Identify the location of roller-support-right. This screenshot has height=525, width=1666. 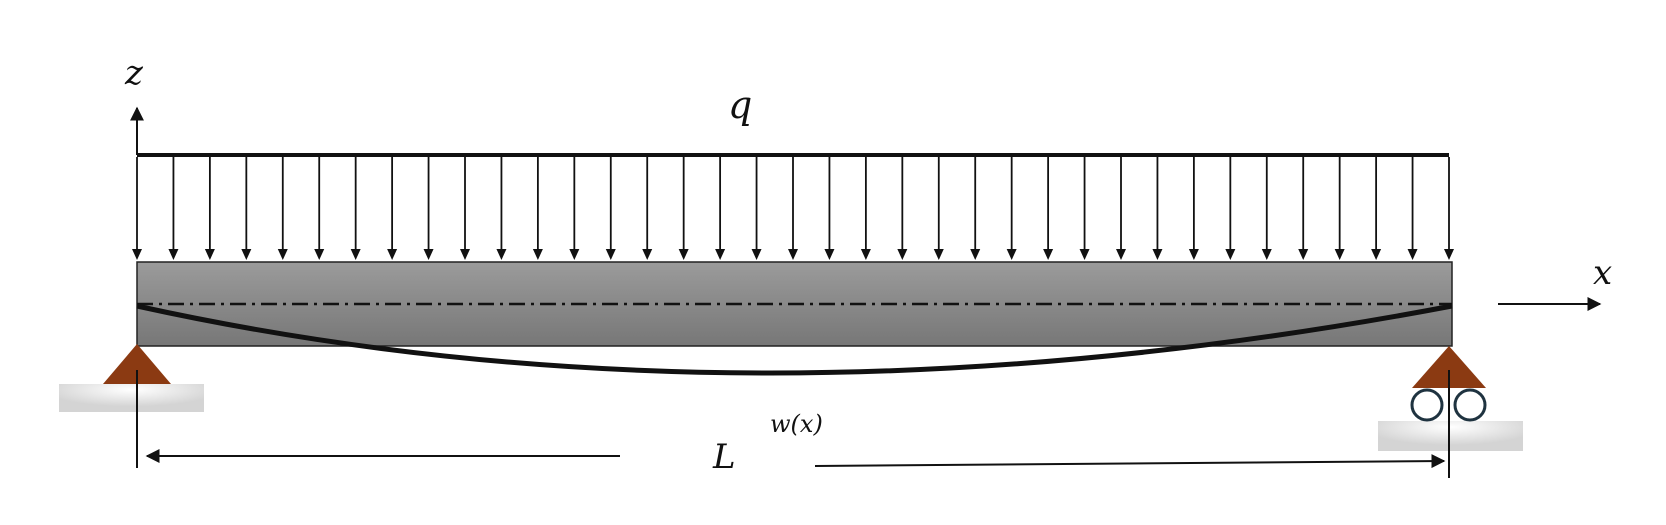
(1450, 412).